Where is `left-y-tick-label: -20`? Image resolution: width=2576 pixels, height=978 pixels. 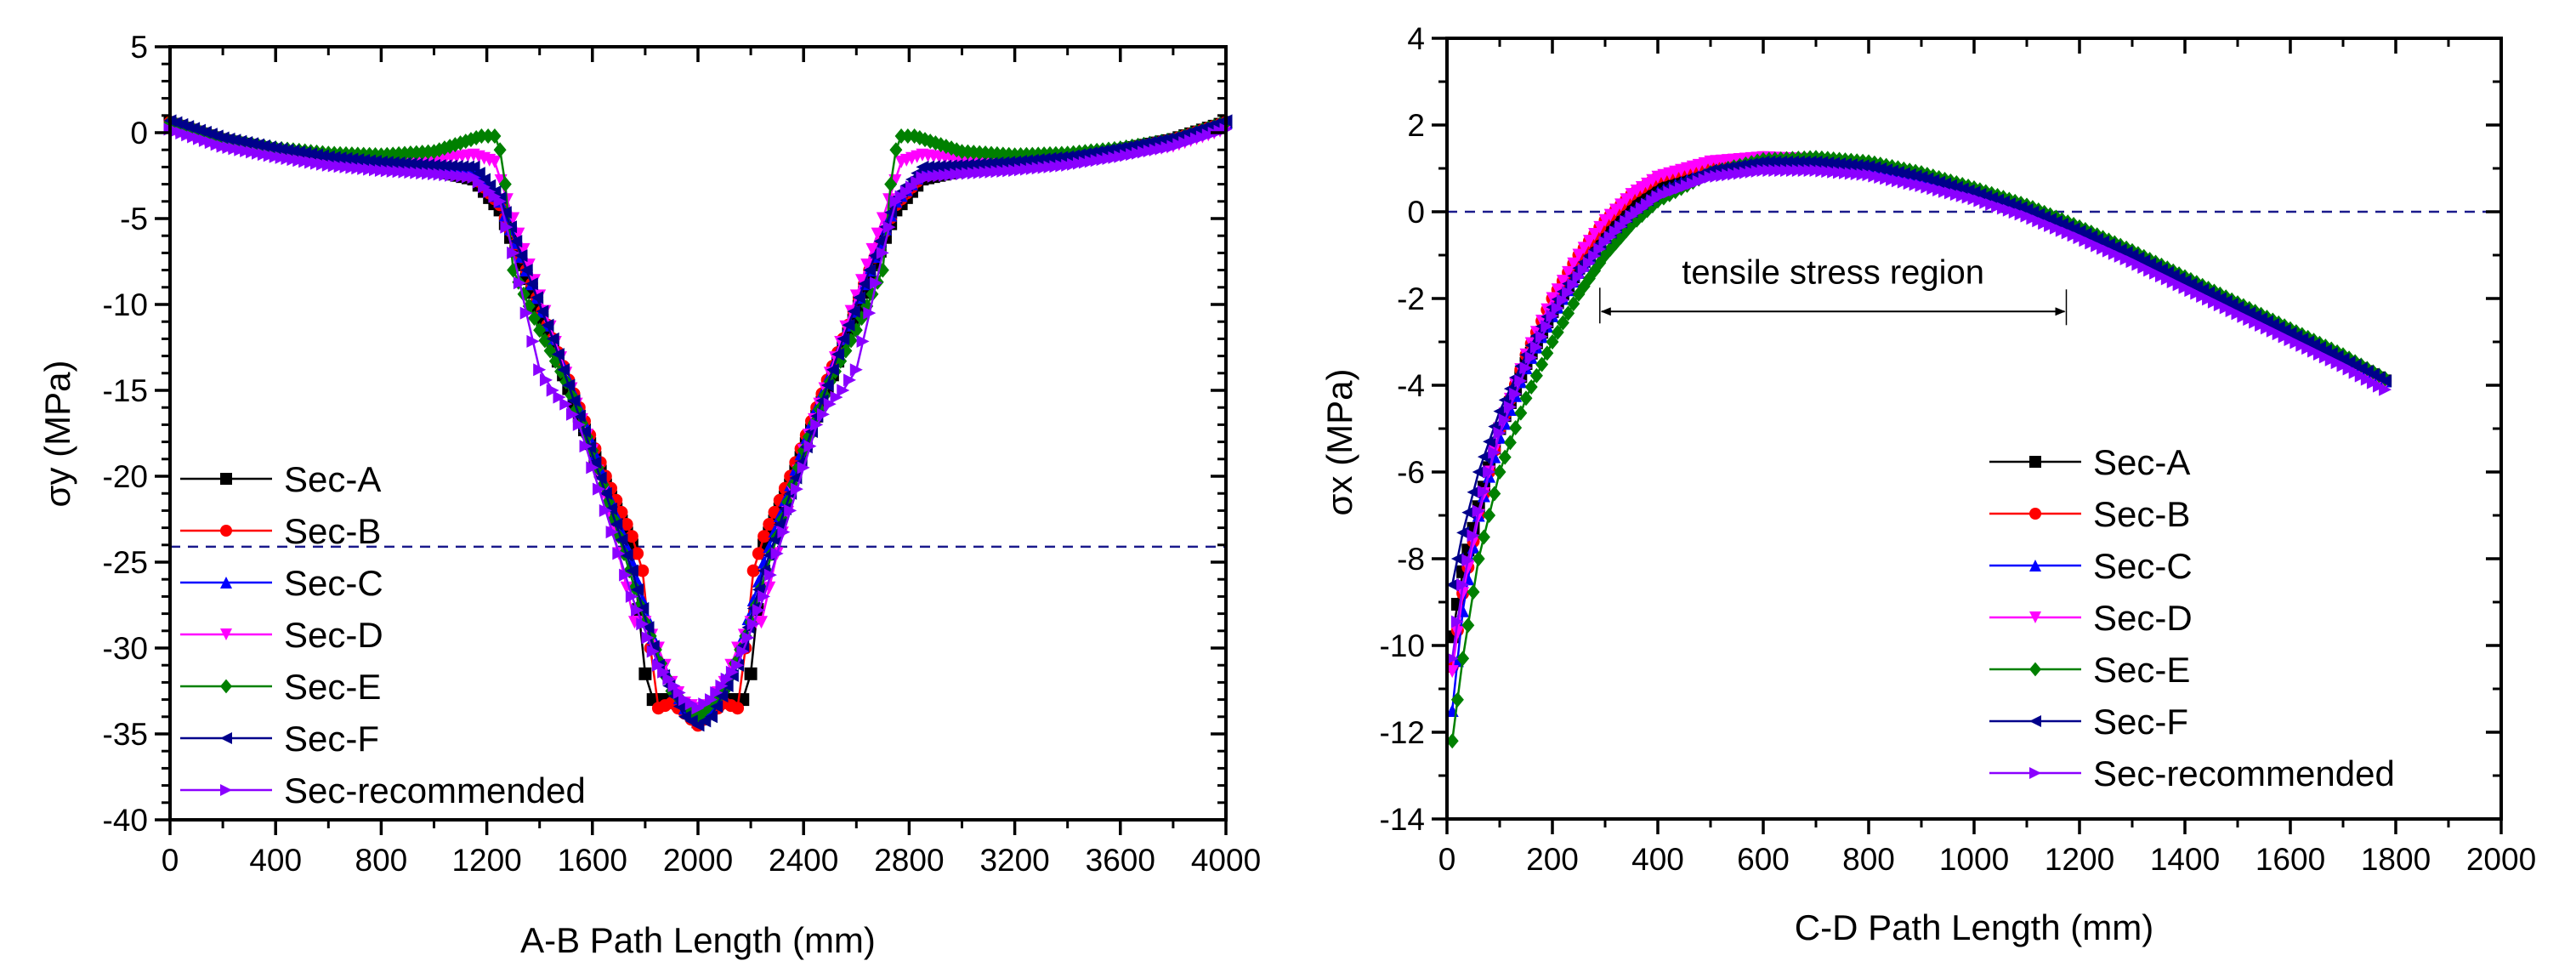
left-y-tick-label: -20 is located at coordinates (126, 476).